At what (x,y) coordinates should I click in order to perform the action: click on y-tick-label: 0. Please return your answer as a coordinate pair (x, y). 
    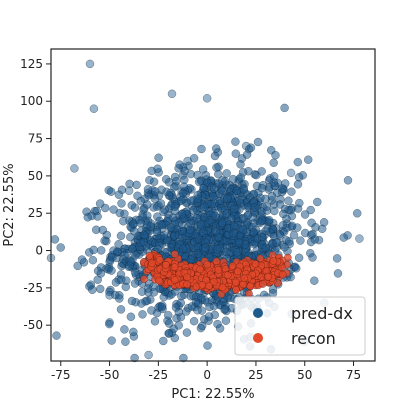
    Looking at the image, I should click on (39, 251).